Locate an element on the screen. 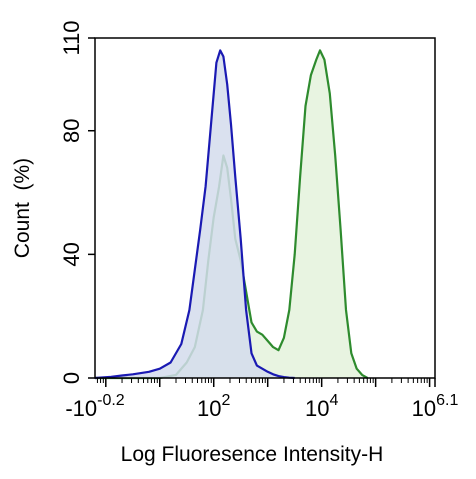 Image resolution: width=476 pixels, height=479 pixels. y-tick-label-0: 0 is located at coordinates (71, 378).